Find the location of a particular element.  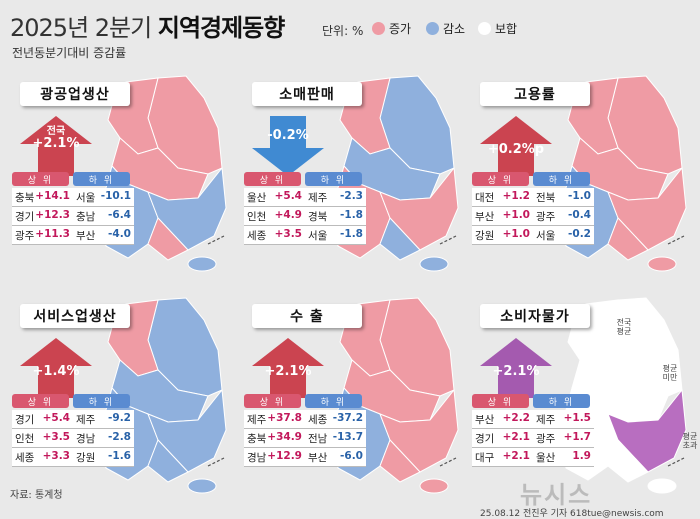

top-value: +3.3 is located at coordinates (56, 455).